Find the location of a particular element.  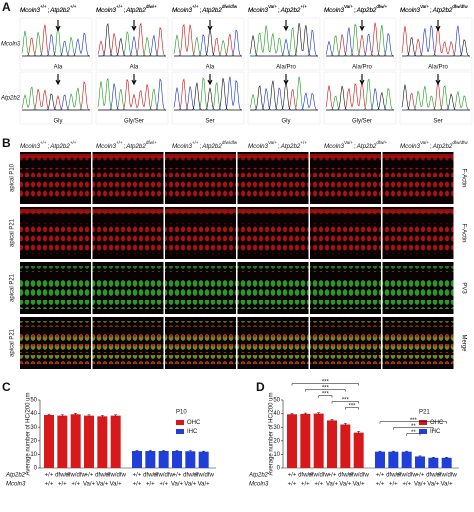

legend-swatch is located at coordinates (180, 431).